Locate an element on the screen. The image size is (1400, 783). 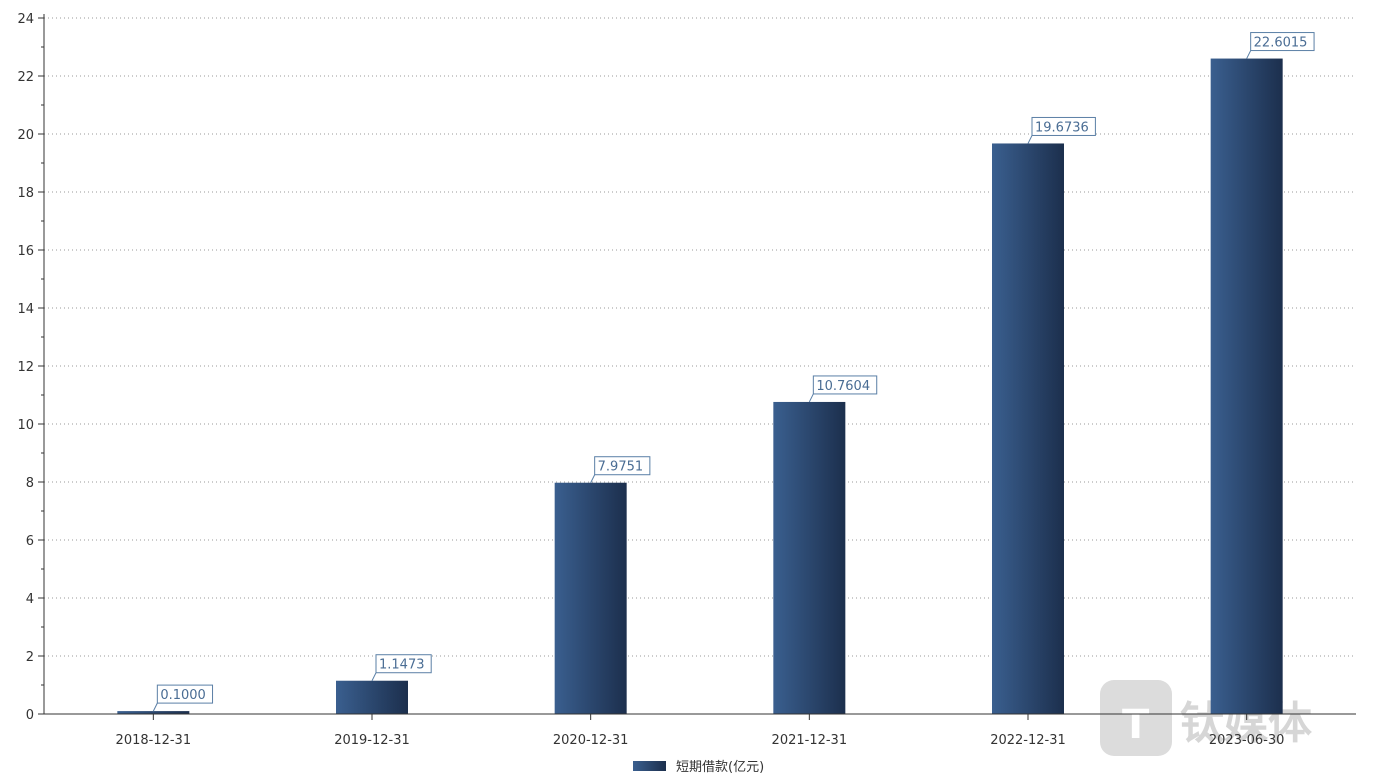
y-tick-label: 22 is located at coordinates (25, 77).